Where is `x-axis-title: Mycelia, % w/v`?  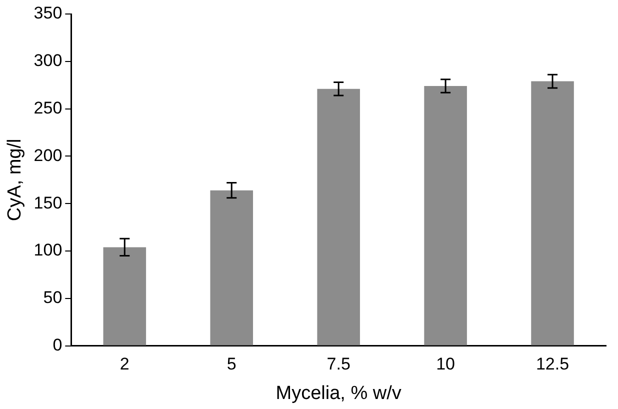 x-axis-title: Mycelia, % w/v is located at coordinates (339, 393).